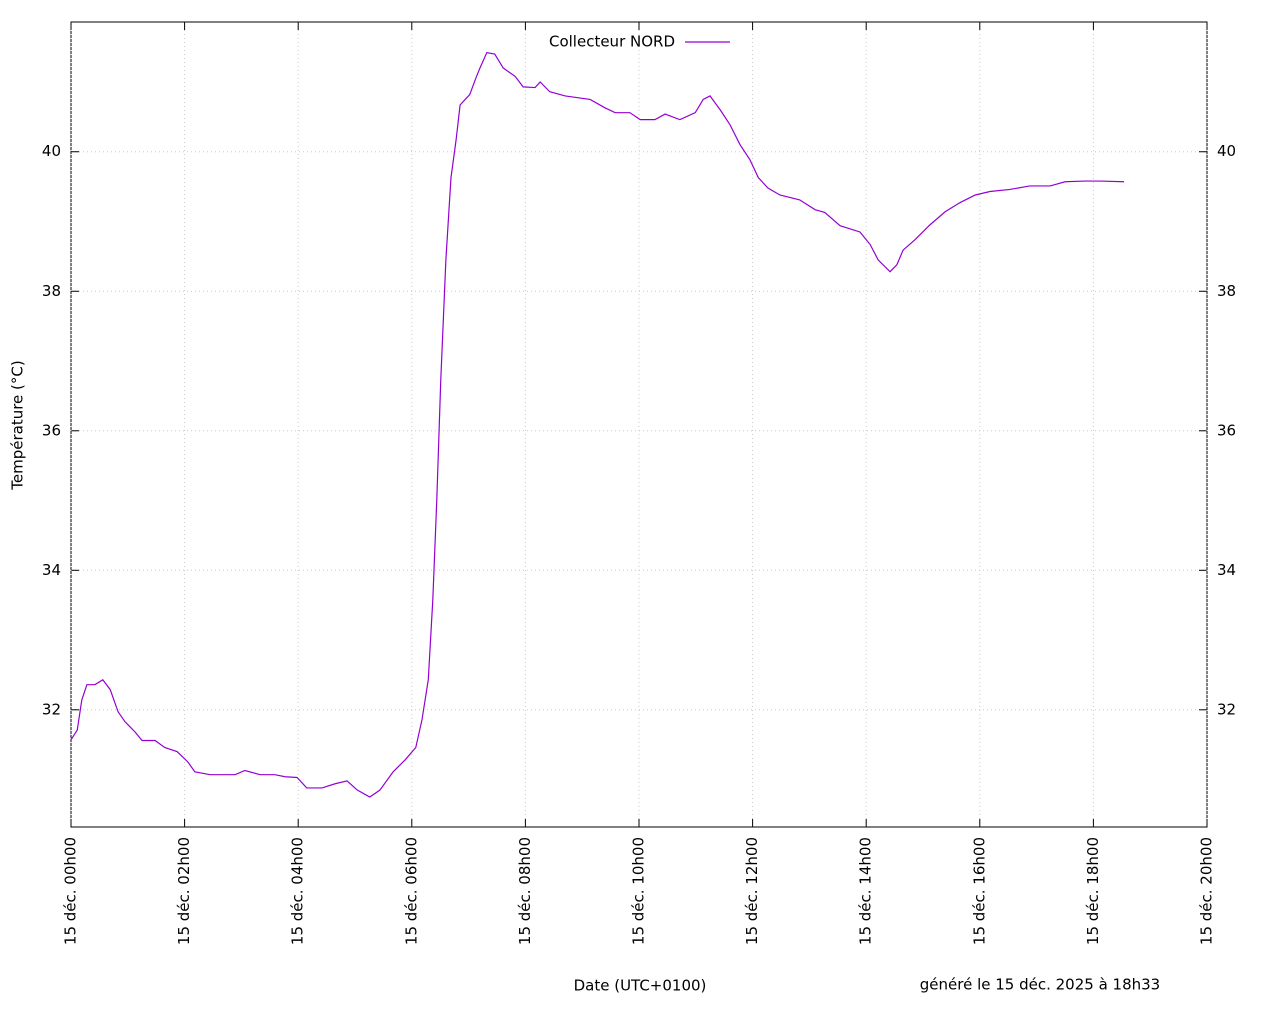 Image resolution: width=1280 pixels, height=1024 pixels. What do you see at coordinates (866, 891) in the screenshot?
I see `x-tick-label: 15 déc. 14h00` at bounding box center [866, 891].